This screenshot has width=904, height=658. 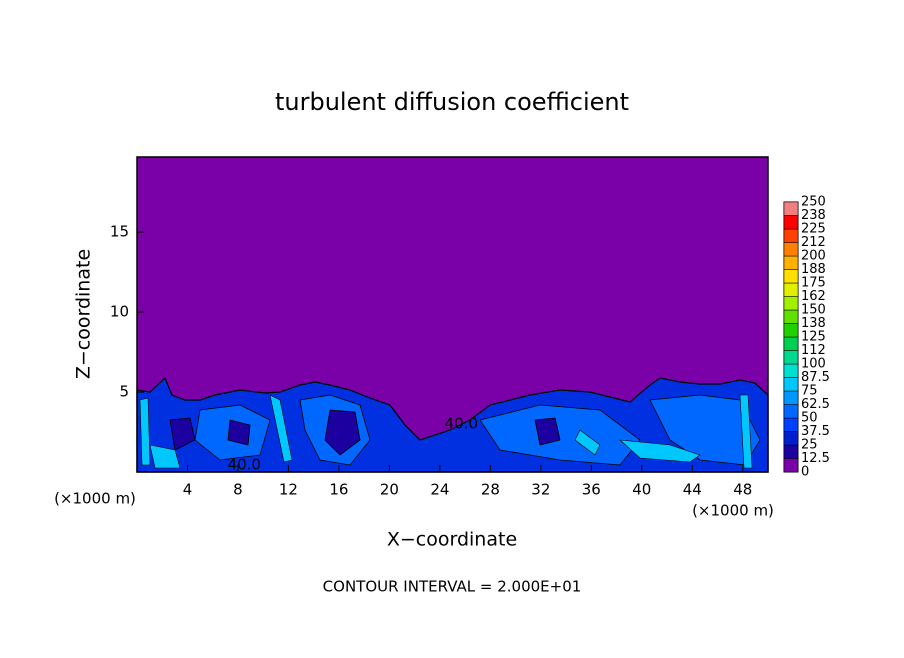 I want to click on colorbar-label: 37.5, so click(x=815, y=431).